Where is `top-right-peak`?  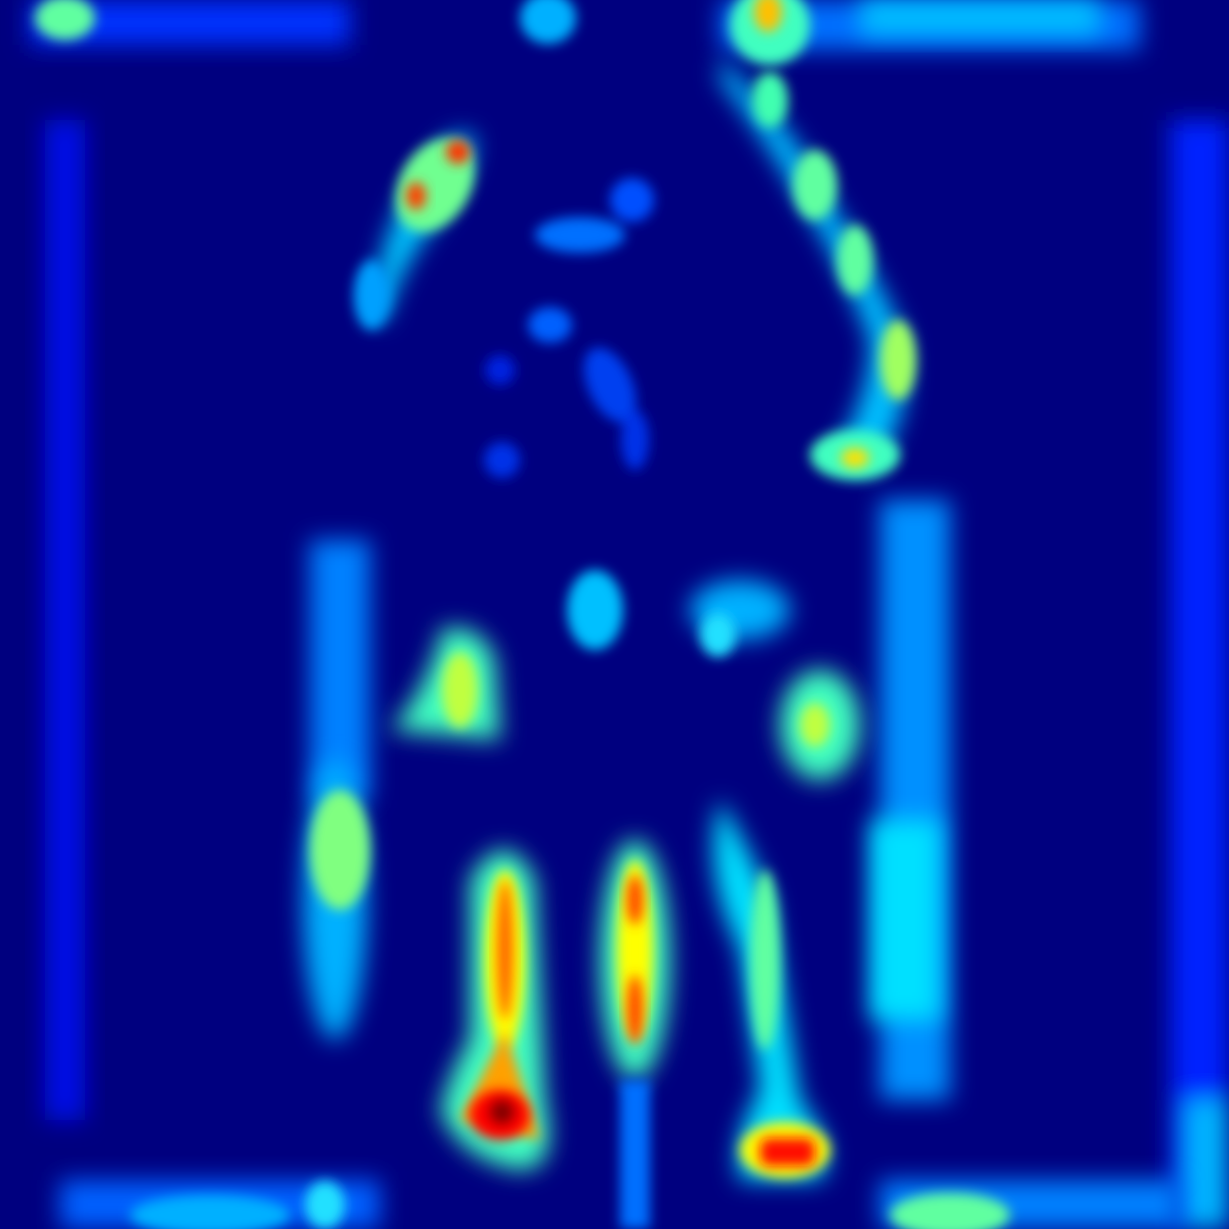 top-right-peak is located at coordinates (768, 16).